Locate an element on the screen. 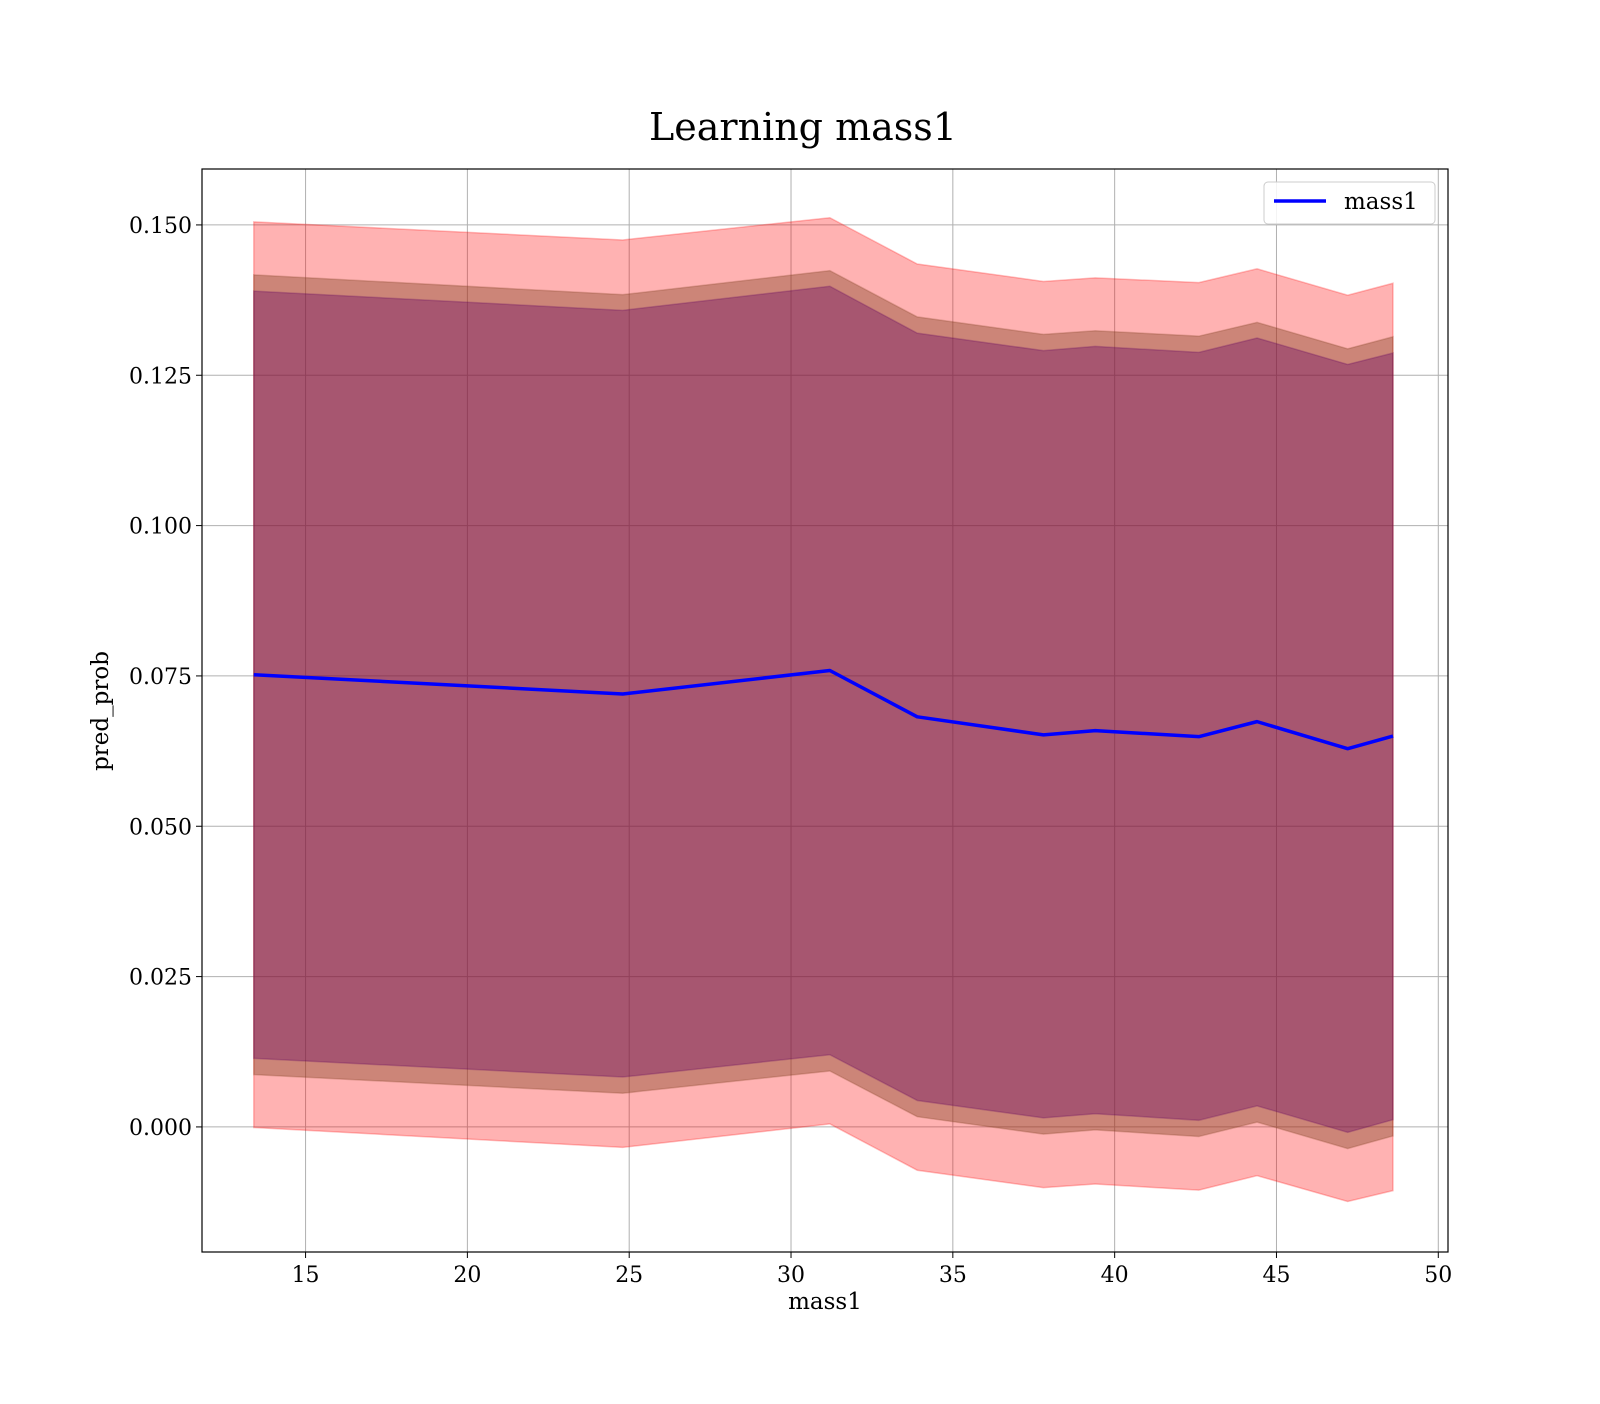  y-axis-ticks: 0.000 0.025 0.050 0.075 0.100 0.125 0.150 is located at coordinates (165, 677).